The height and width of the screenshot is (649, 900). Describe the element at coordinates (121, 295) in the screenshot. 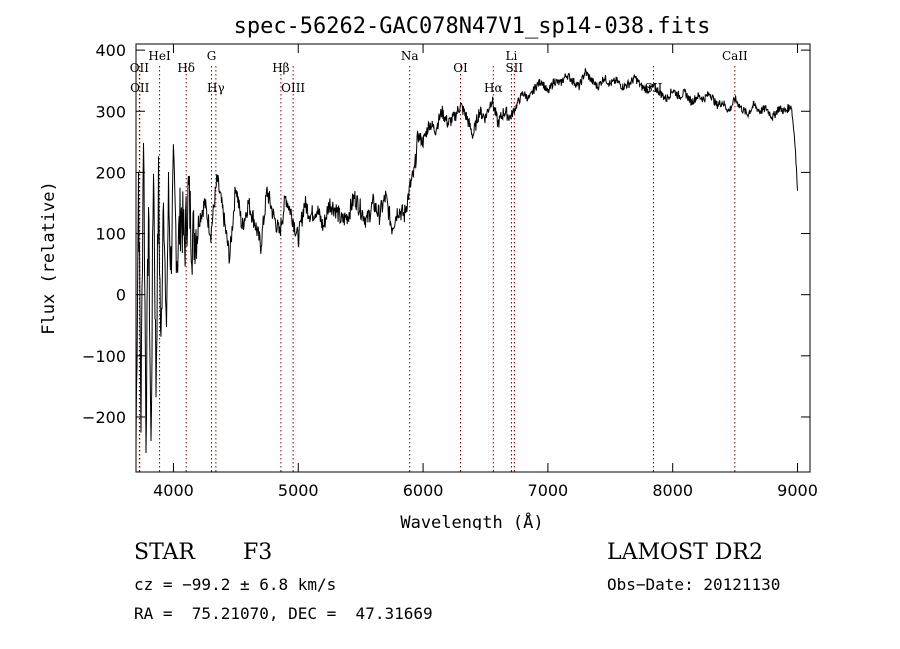

I see `y-tick-label-2: 0` at that location.